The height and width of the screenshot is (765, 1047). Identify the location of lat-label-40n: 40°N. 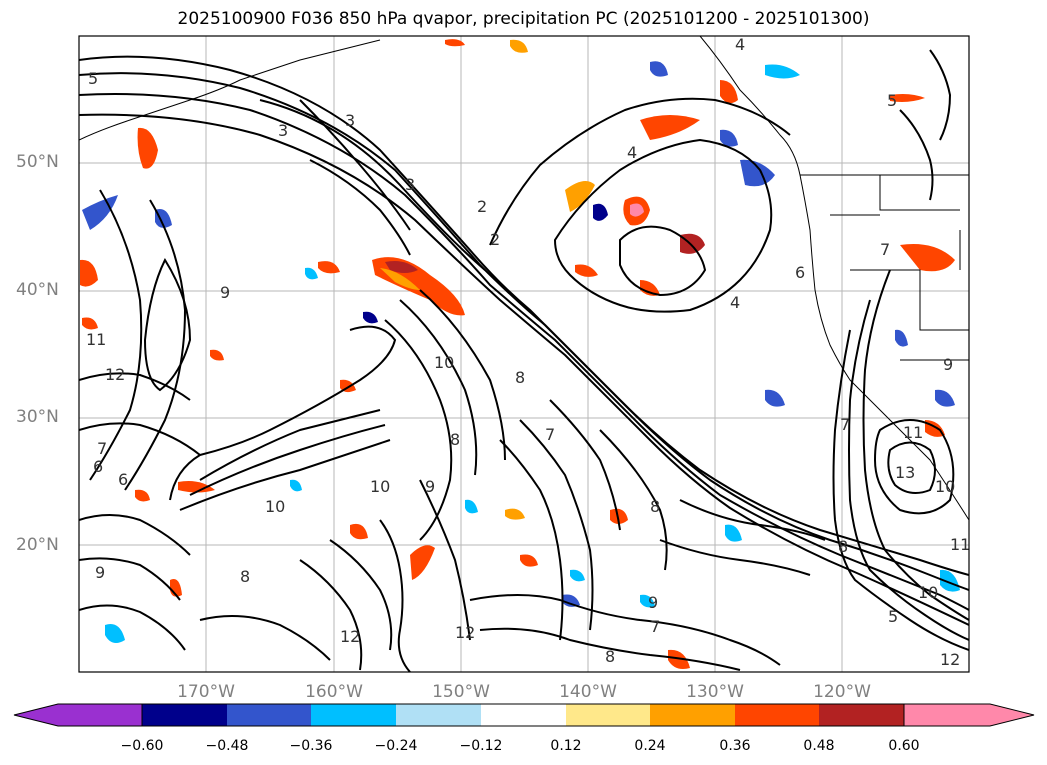
(37, 290).